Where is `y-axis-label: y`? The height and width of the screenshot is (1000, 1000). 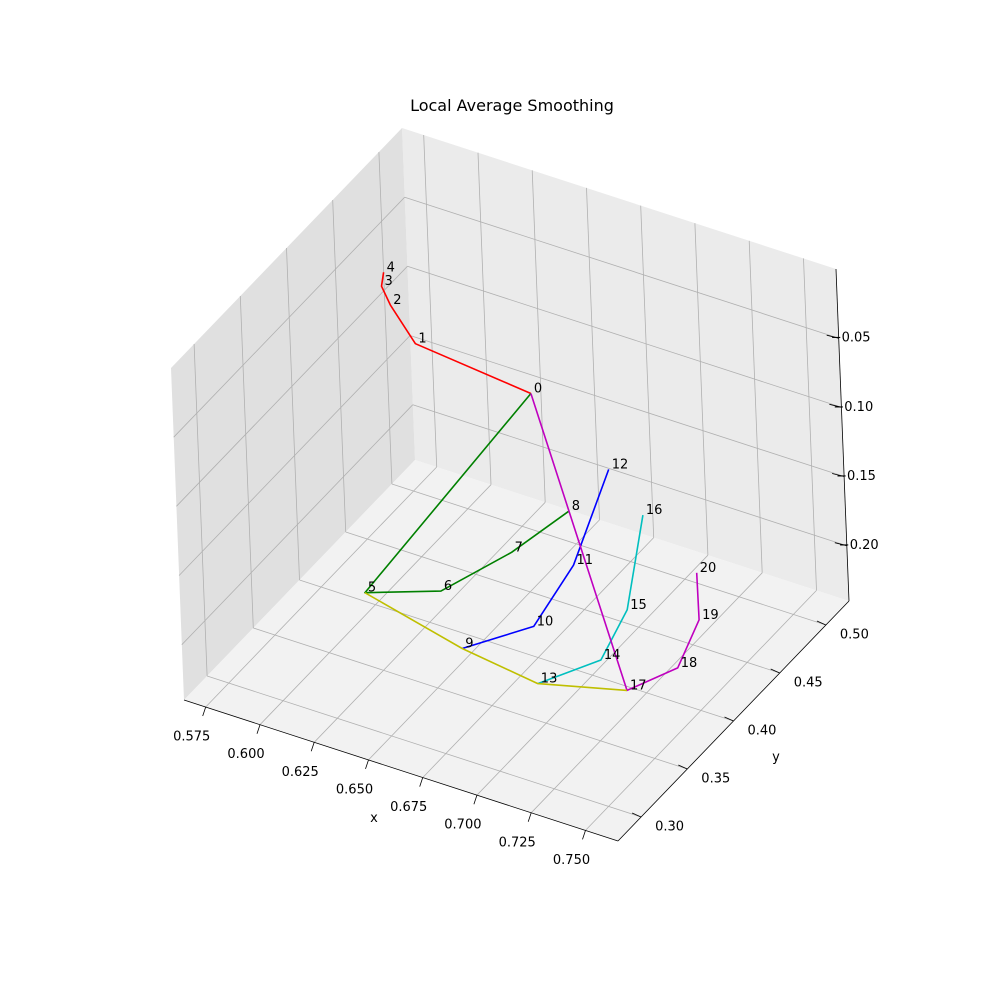 y-axis-label: y is located at coordinates (776, 757).